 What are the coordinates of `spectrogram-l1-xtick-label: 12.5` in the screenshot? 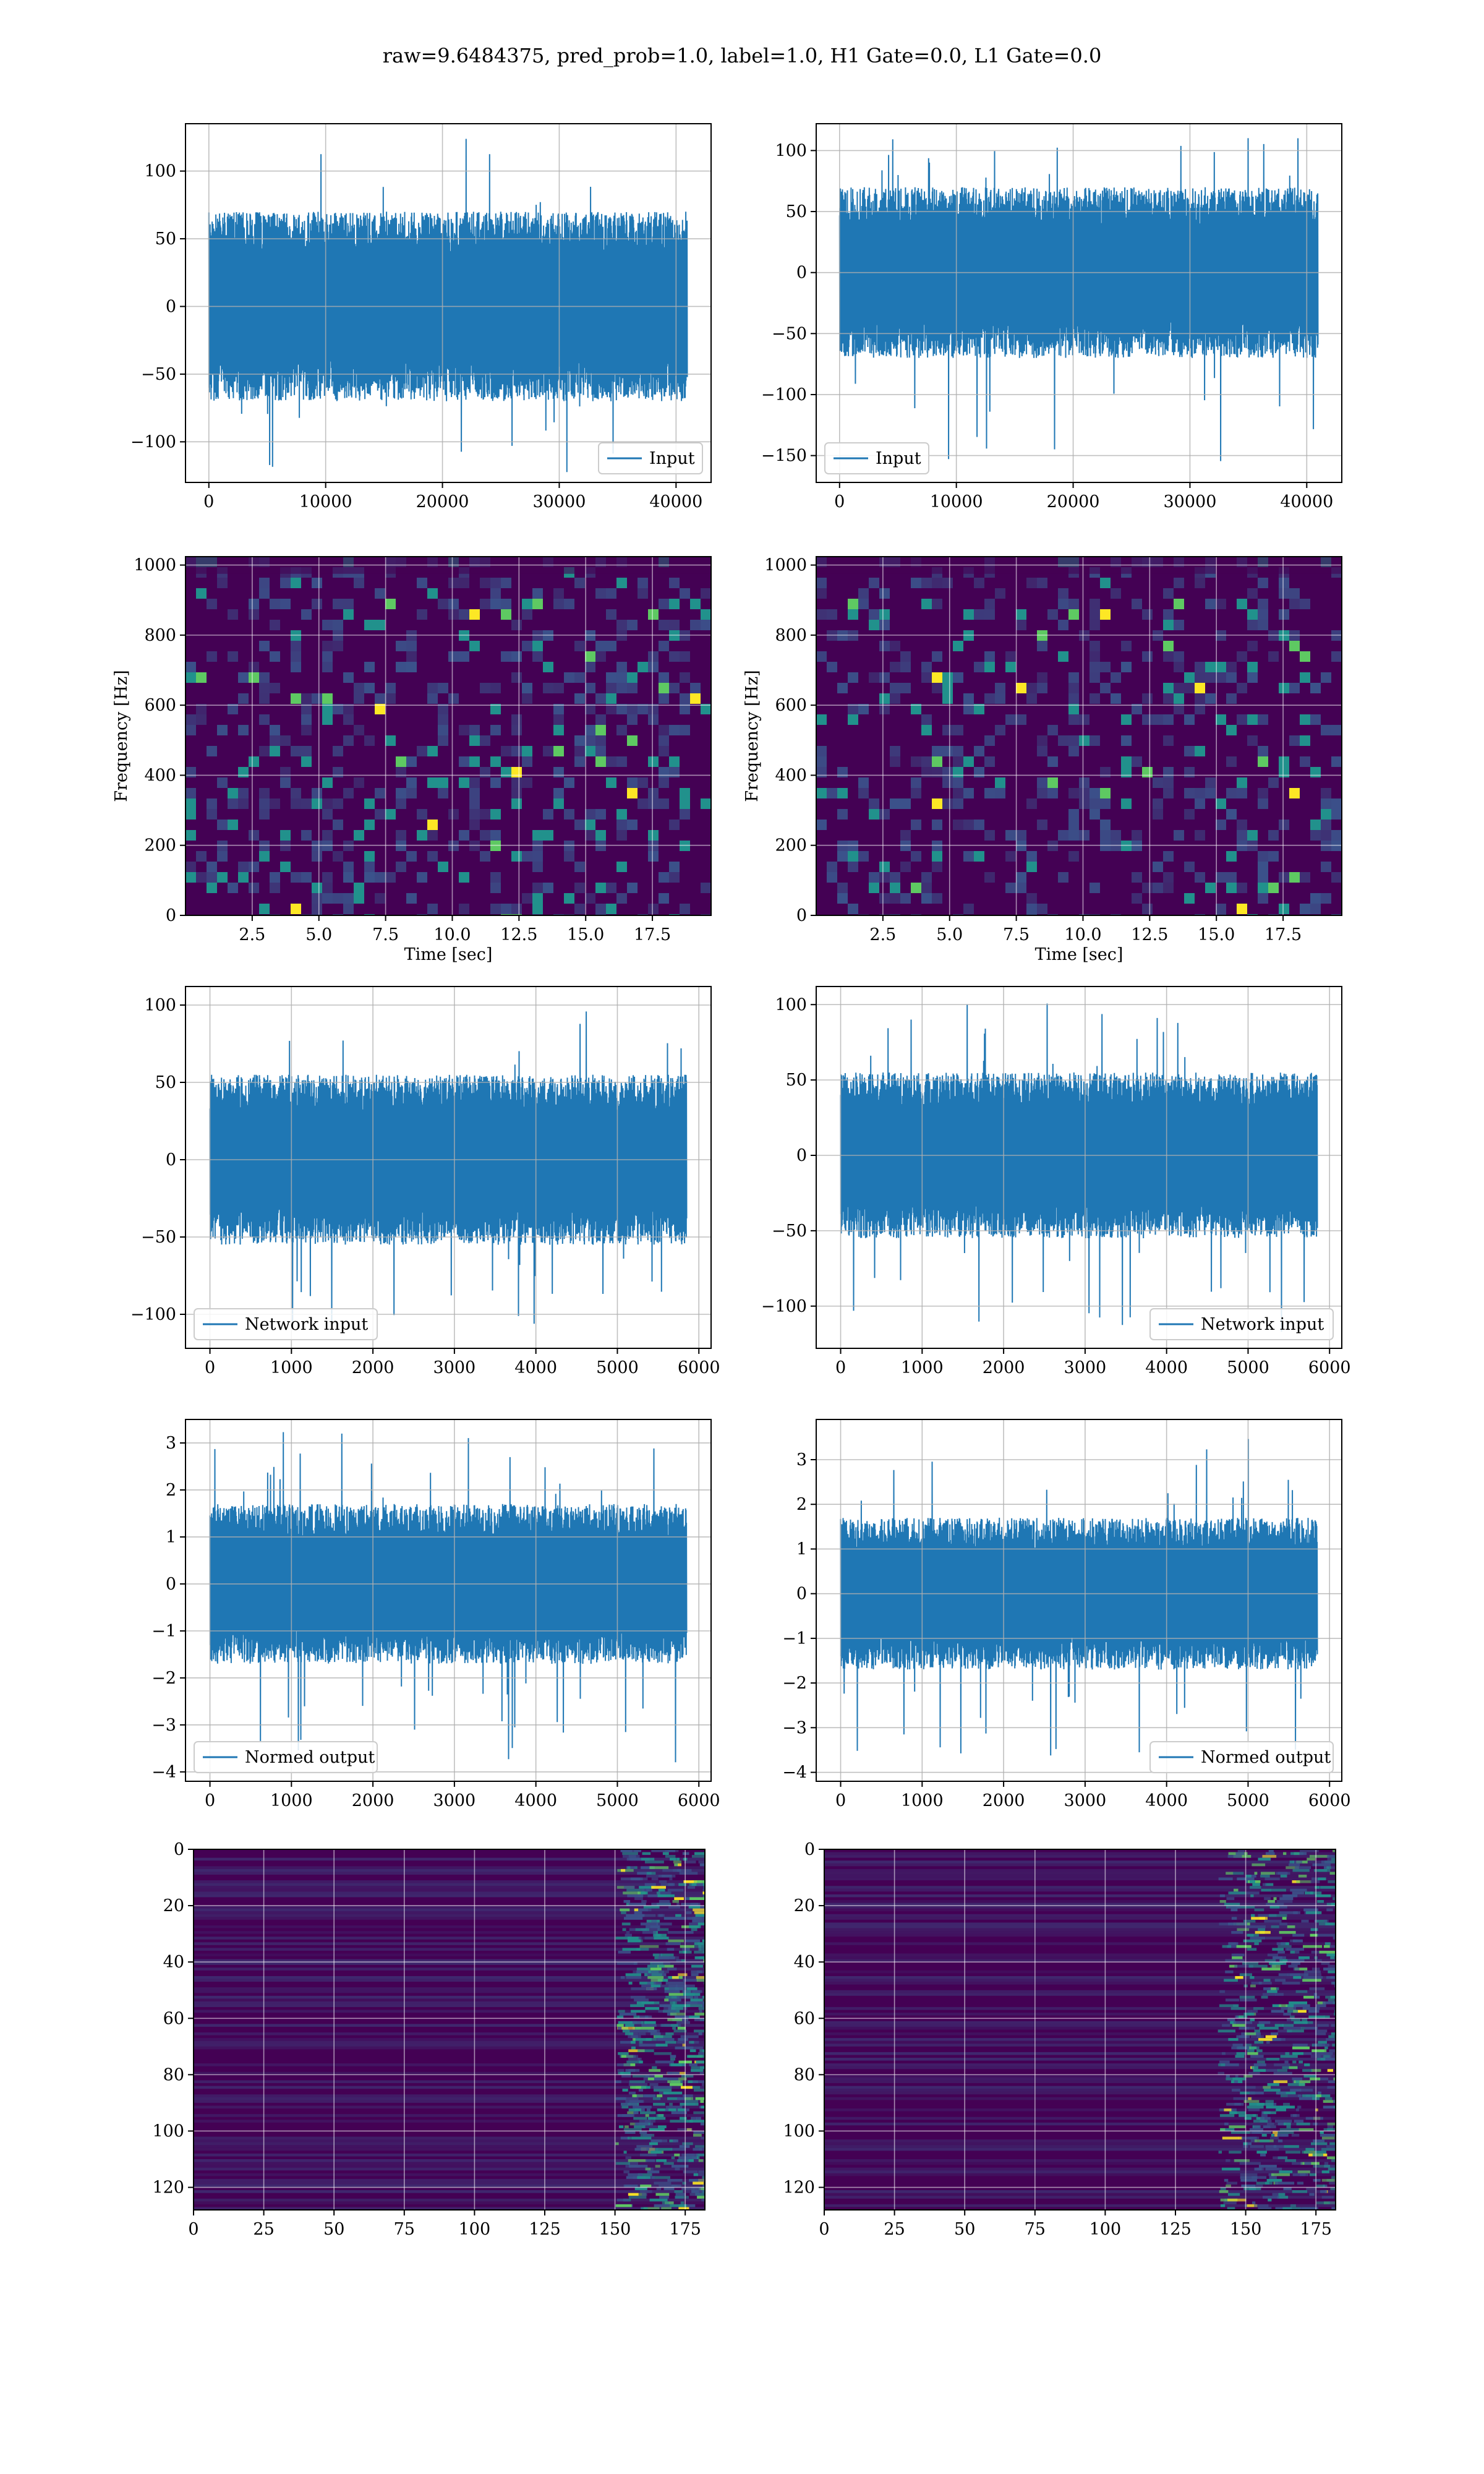 It's located at (1149, 934).